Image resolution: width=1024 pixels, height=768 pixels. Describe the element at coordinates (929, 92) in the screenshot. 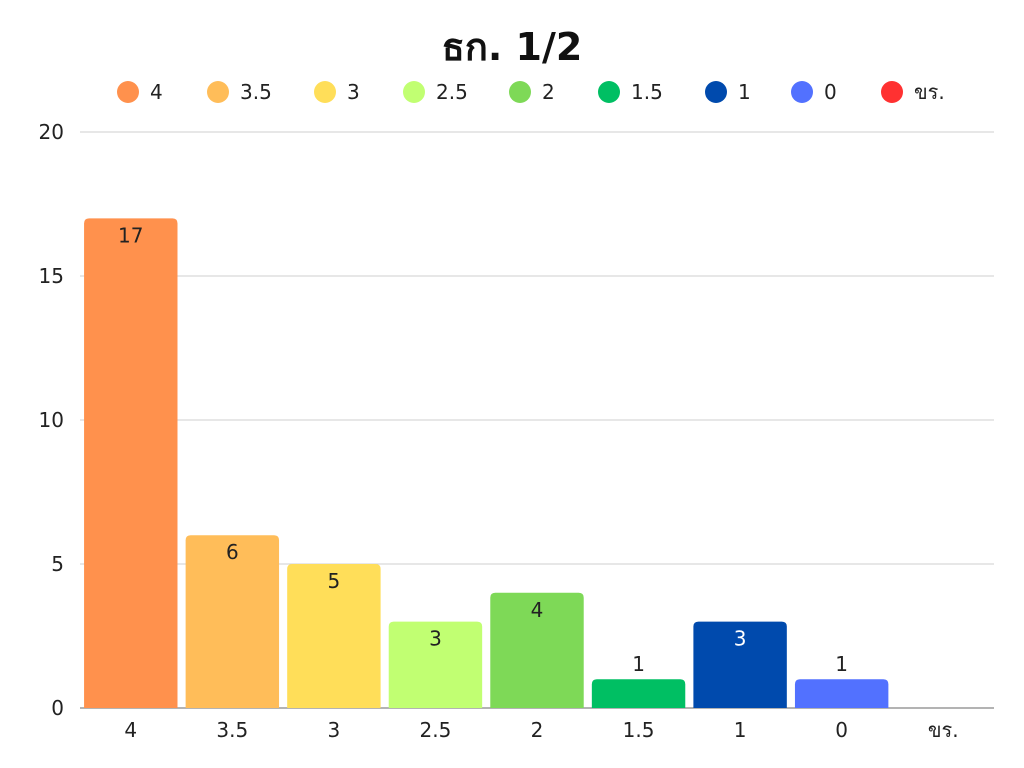

I see `legend-label: ขร.` at that location.